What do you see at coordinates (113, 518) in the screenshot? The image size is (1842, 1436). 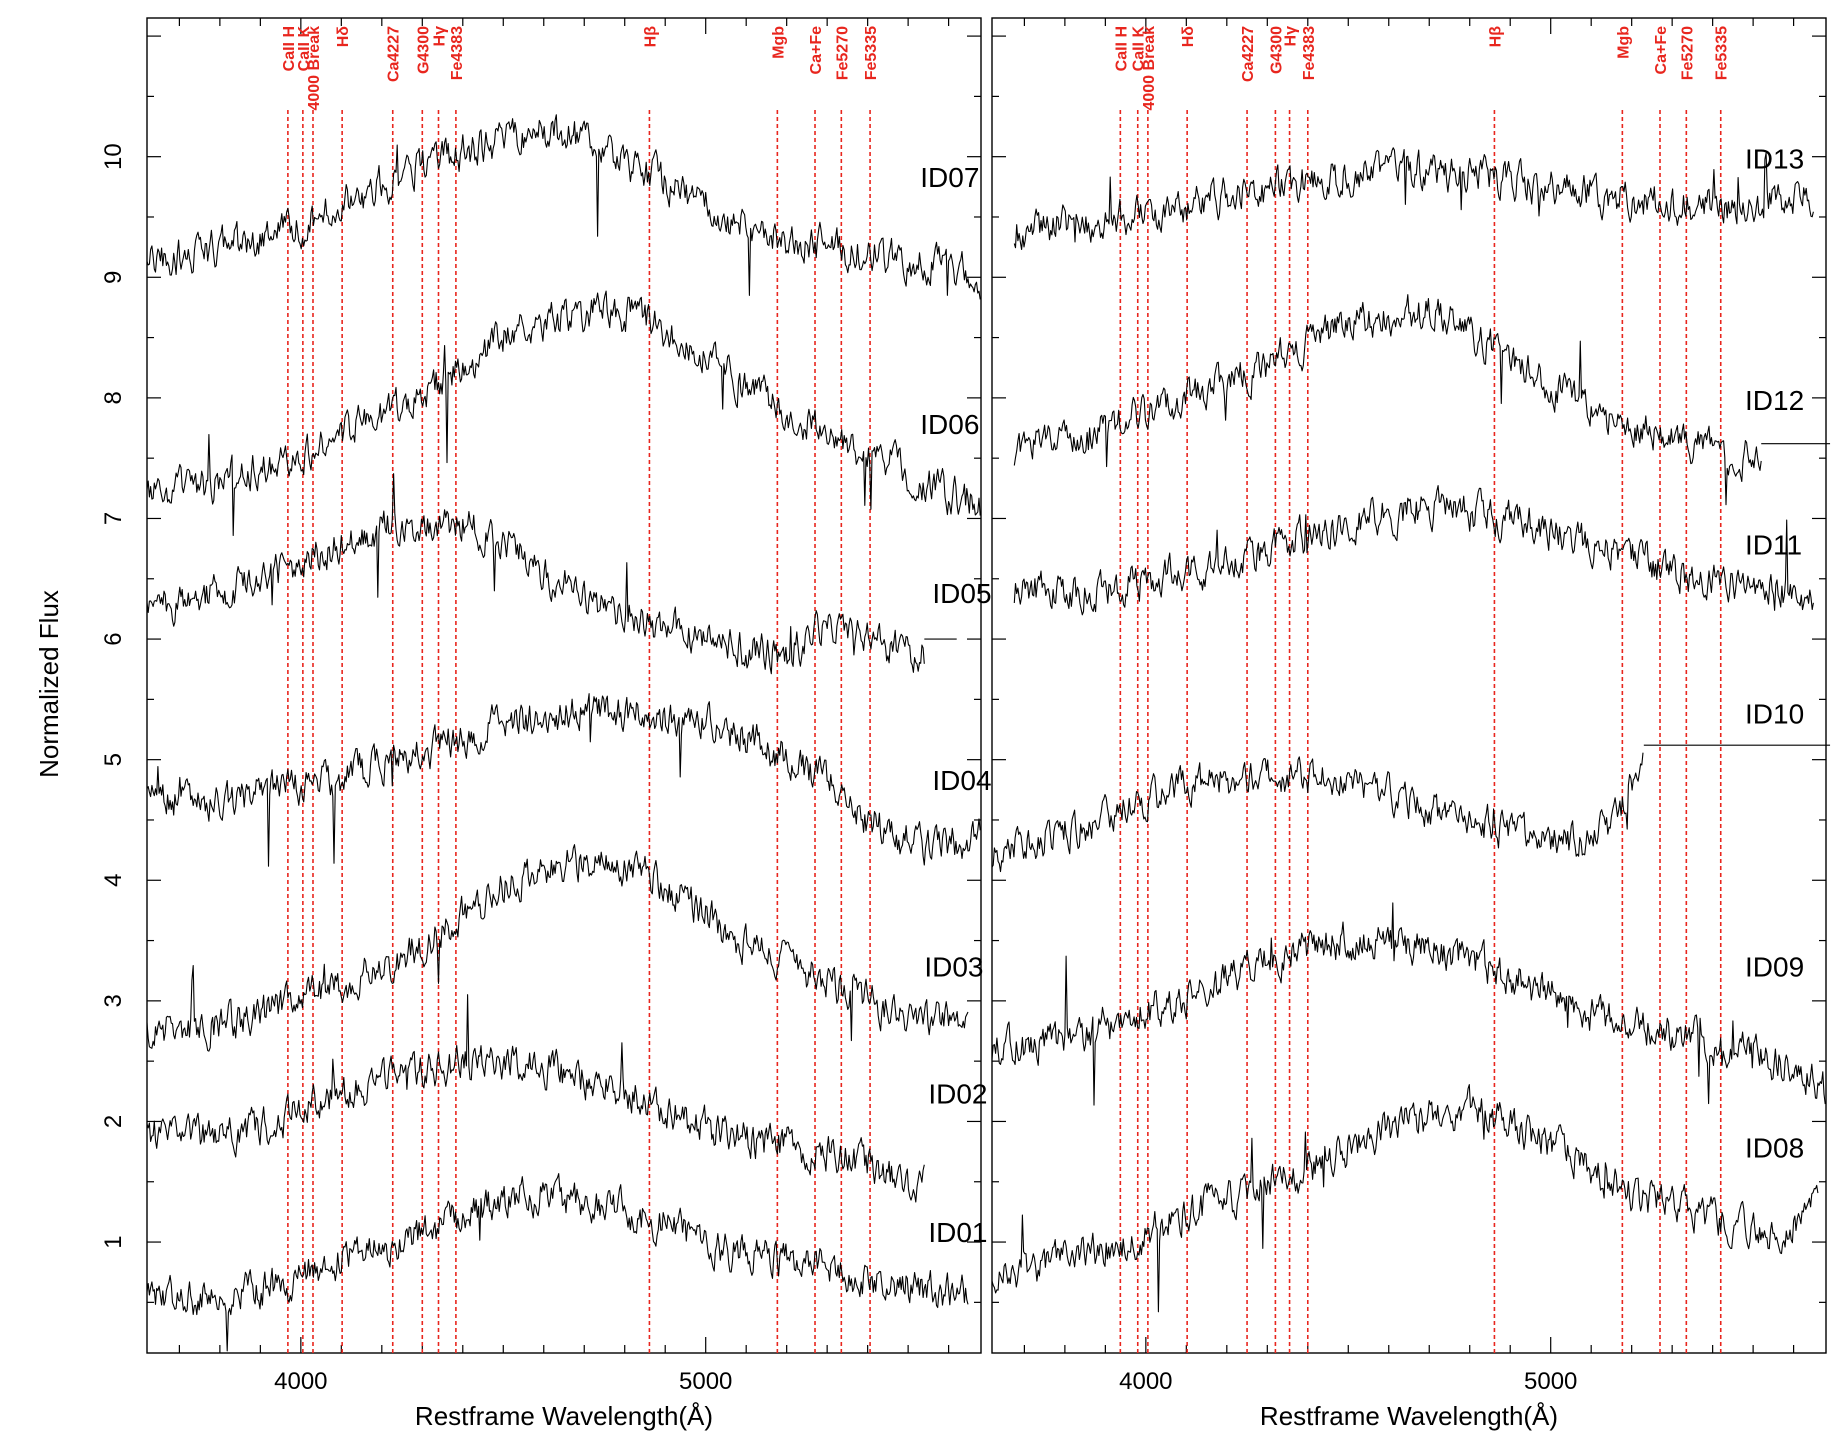 I see `y-tick-label: 7` at bounding box center [113, 518].